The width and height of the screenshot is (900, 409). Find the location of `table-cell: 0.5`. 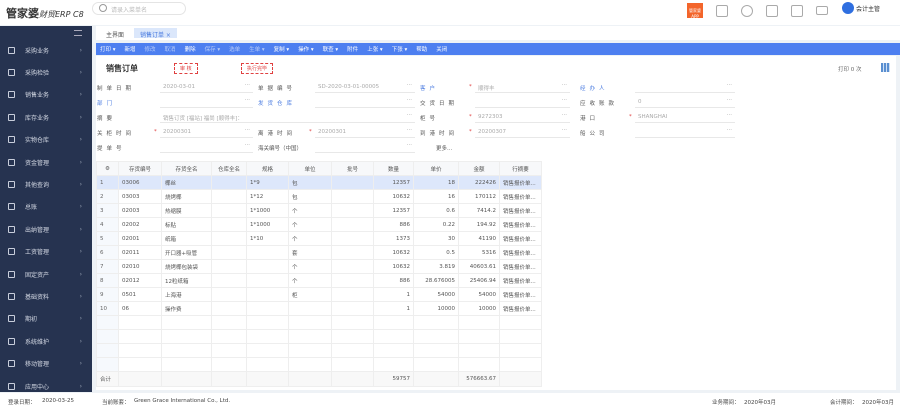

table-cell: 0.5 is located at coordinates (436, 252).